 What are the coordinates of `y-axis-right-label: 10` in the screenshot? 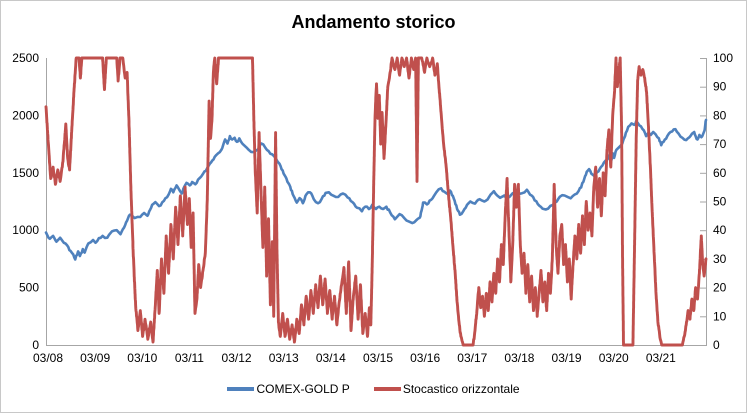 It's located at (720, 316).